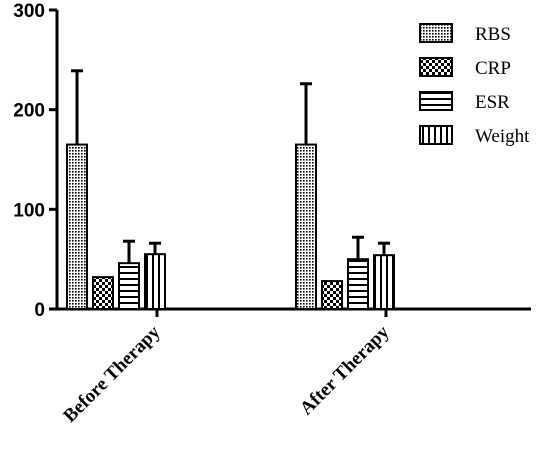  Describe the element at coordinates (474, 85) in the screenshot. I see `legend: RBS CRP ESR Weight` at that location.